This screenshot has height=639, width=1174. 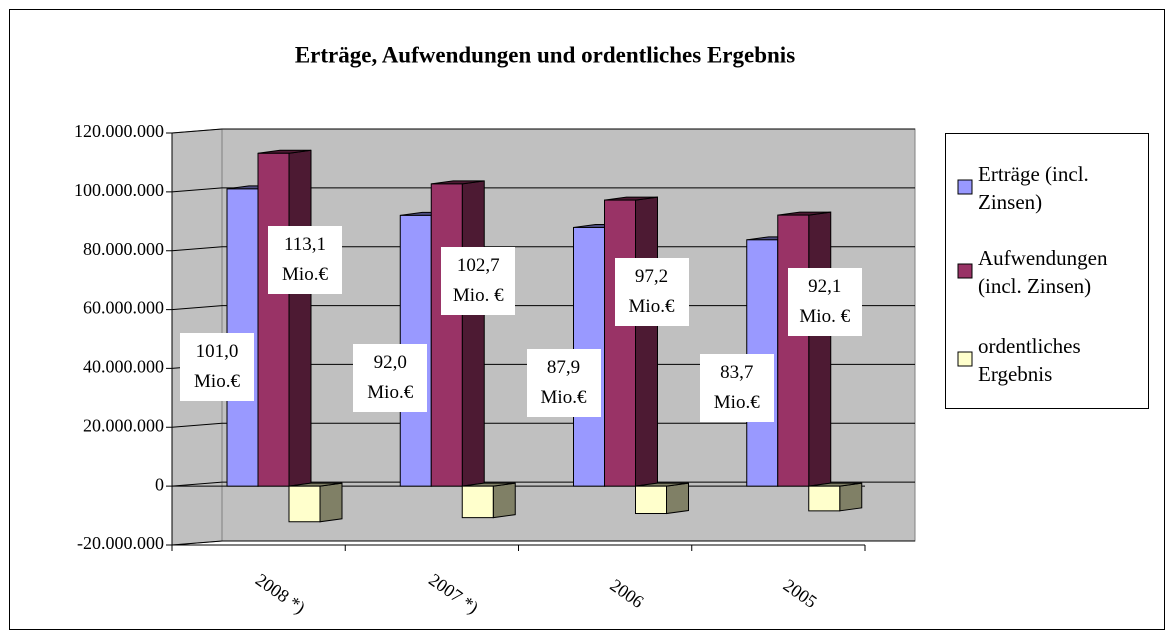 What do you see at coordinates (736, 387) in the screenshot?
I see `value-label: 83,7 Mio.€` at bounding box center [736, 387].